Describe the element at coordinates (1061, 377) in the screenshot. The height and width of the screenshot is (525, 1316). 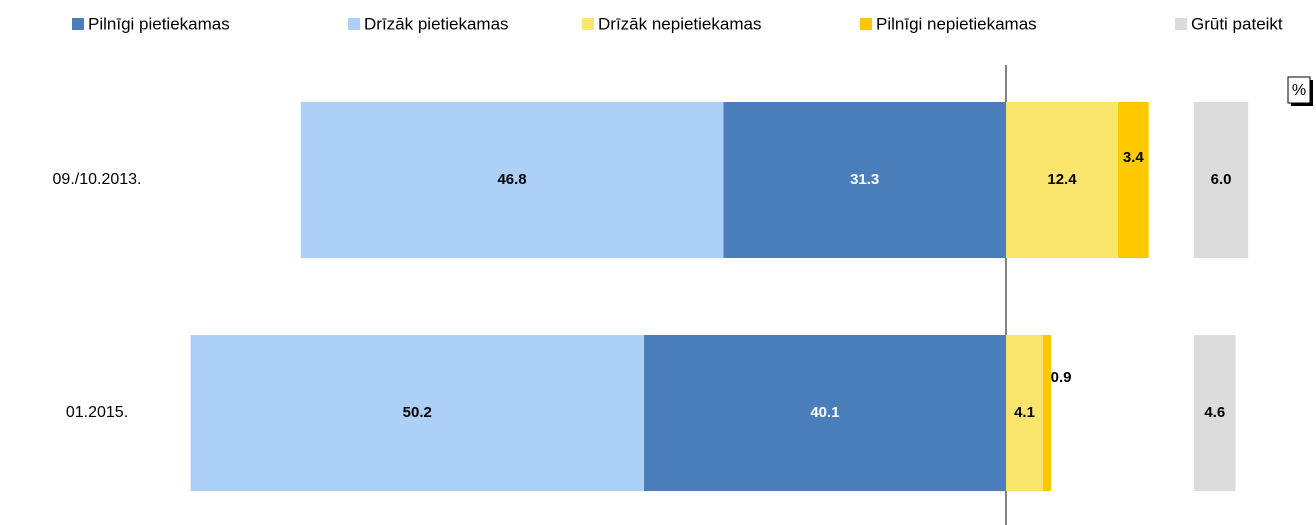
I see `value-label: 0.9` at that location.